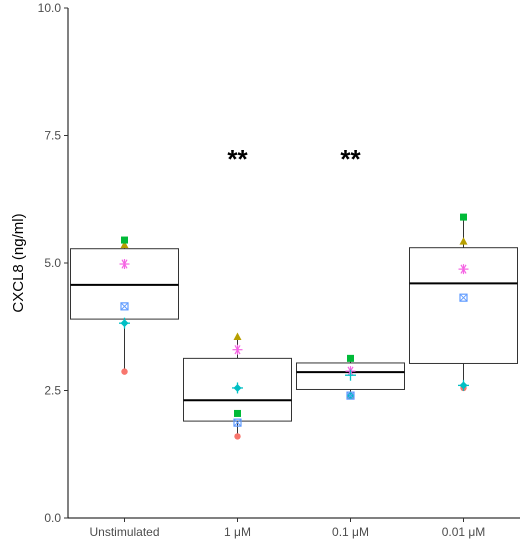  What do you see at coordinates (350, 532) in the screenshot?
I see `x-tick-label: 0.1 μM` at bounding box center [350, 532].